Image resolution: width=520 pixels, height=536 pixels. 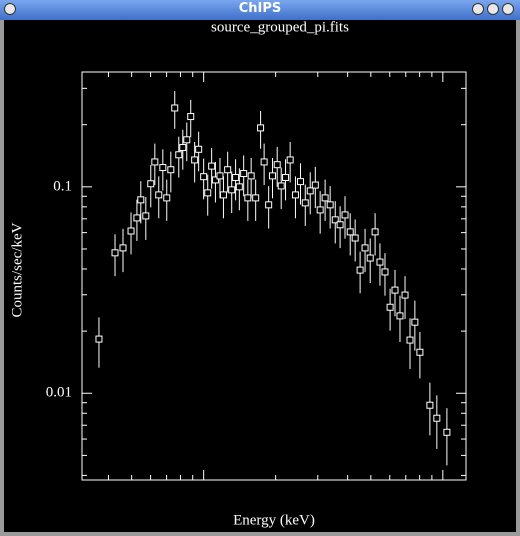 I want to click on close-button, so click(x=10, y=9).